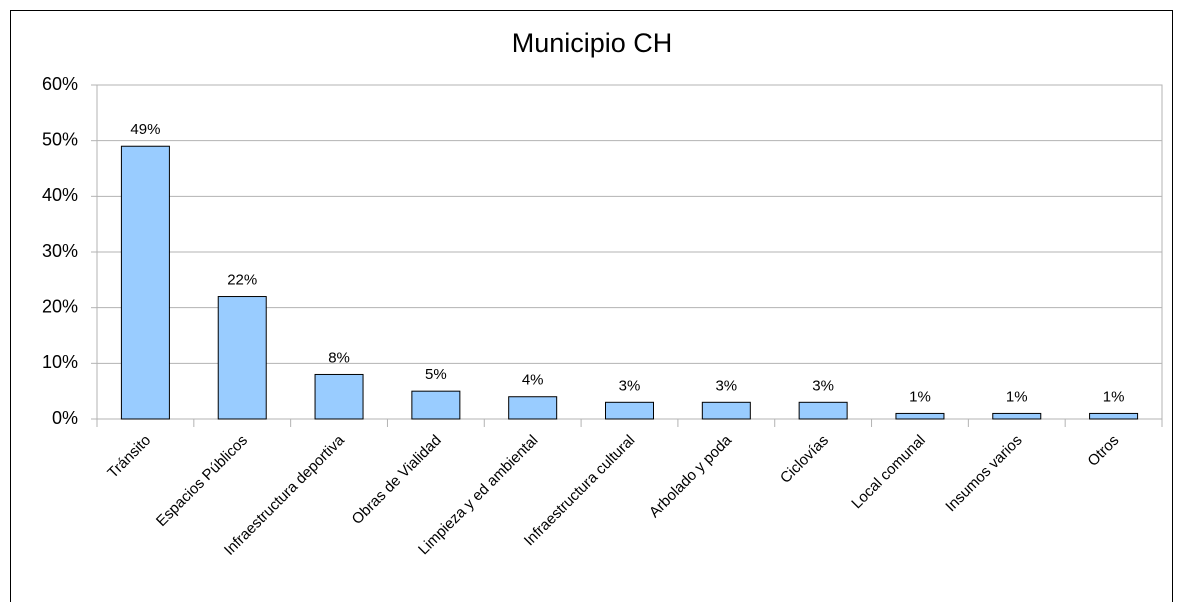 This screenshot has width=1183, height=602. What do you see at coordinates (592, 43) in the screenshot?
I see `chart-title: Municipio CH` at bounding box center [592, 43].